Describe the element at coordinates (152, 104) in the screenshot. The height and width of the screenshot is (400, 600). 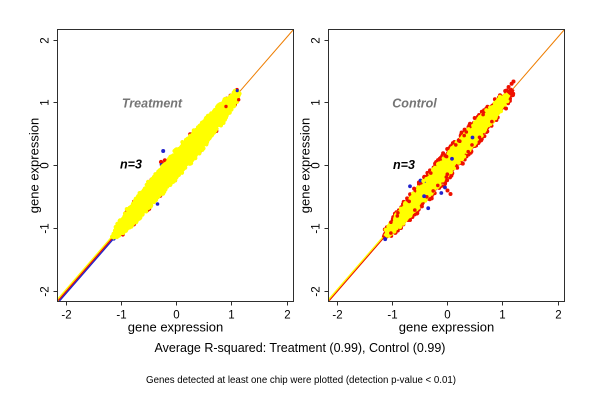
I see `svg-text: Treatment` at that location.